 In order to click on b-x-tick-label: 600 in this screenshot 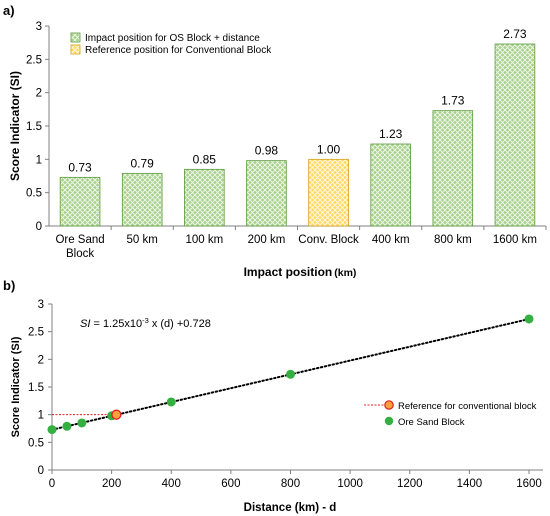, I will do `click(230, 484)`.